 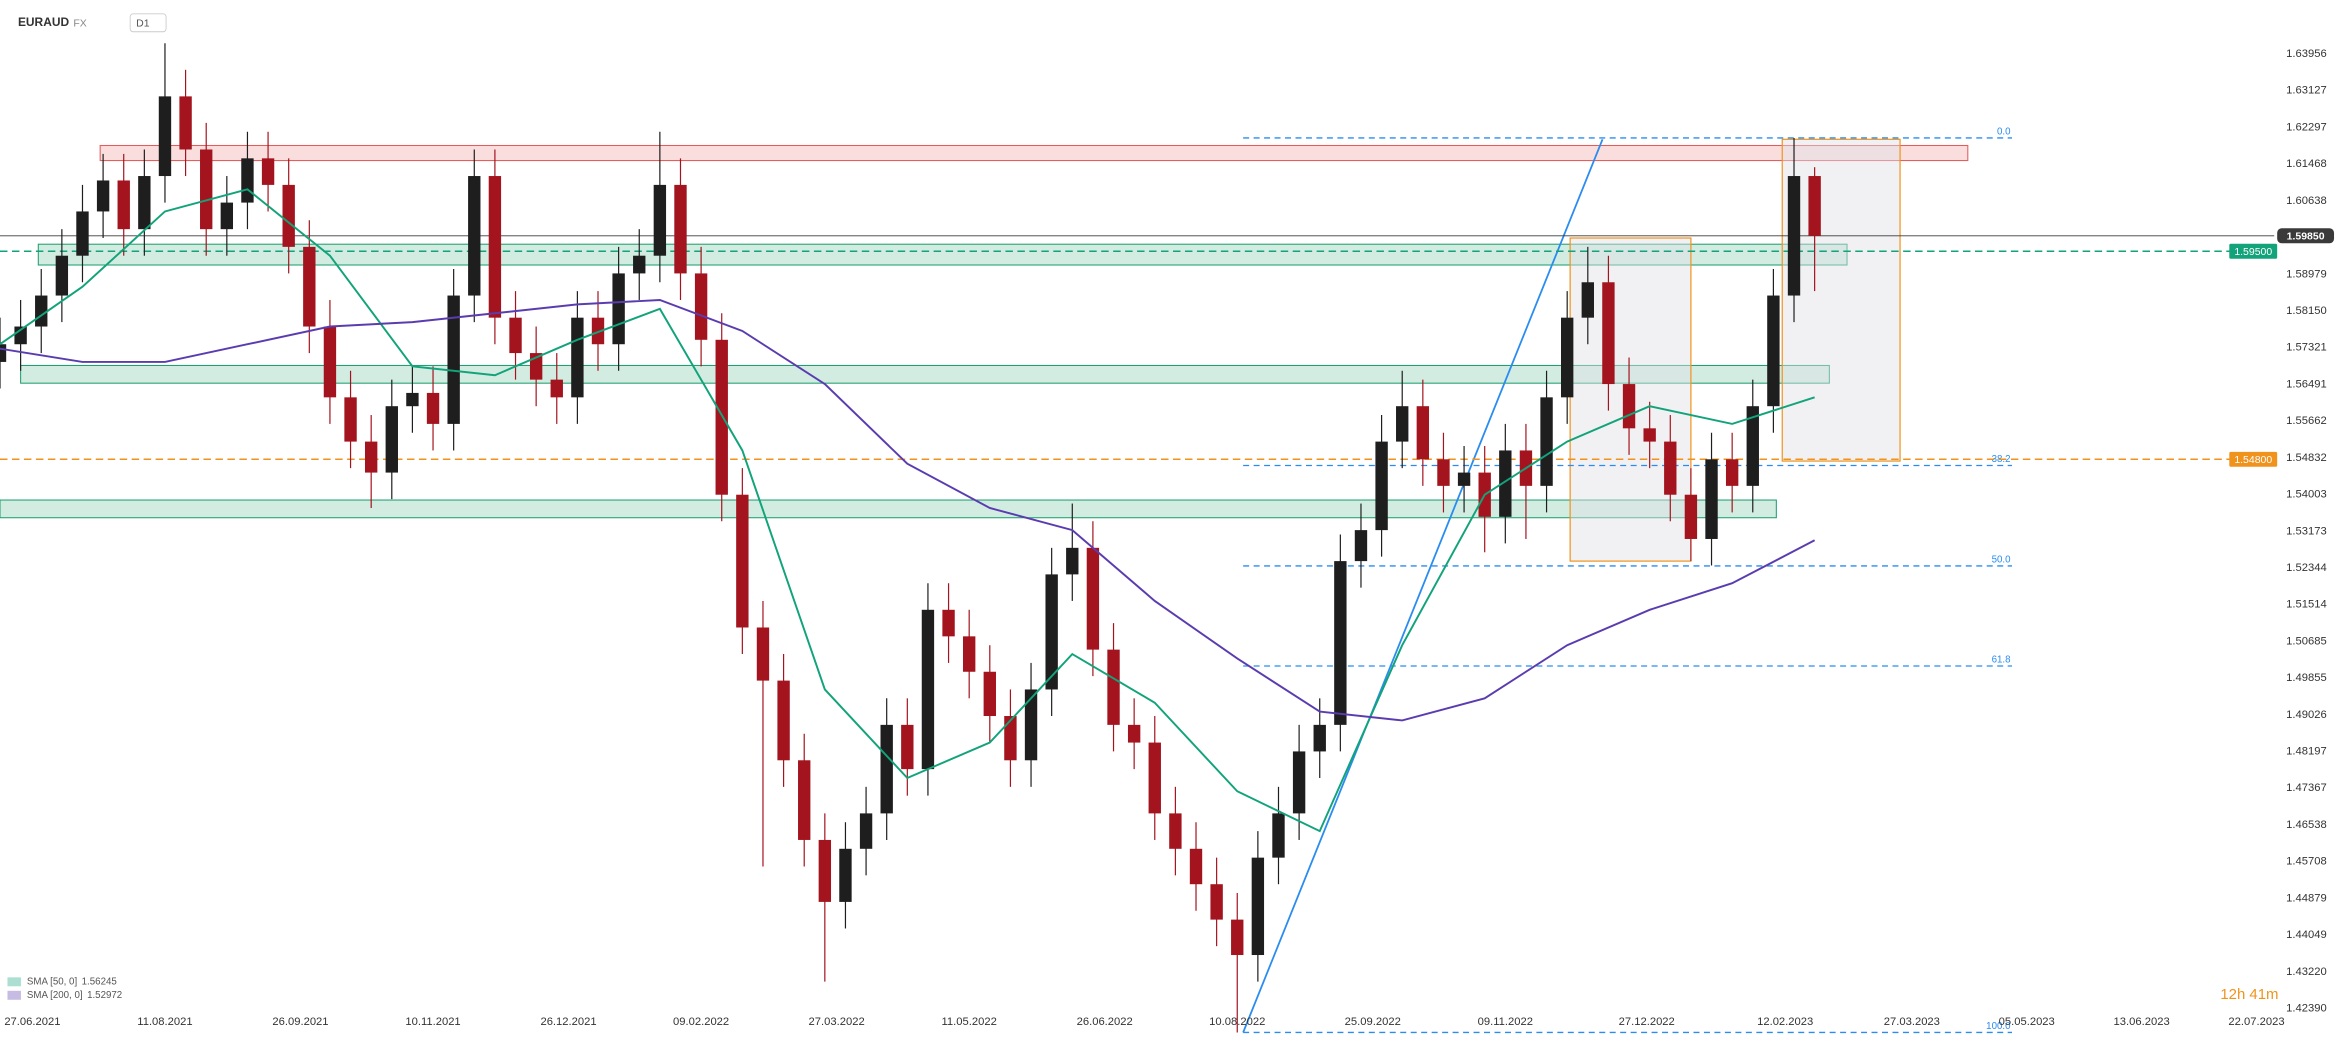 What do you see at coordinates (14, 982) in the screenshot?
I see `legend-swatch` at bounding box center [14, 982].